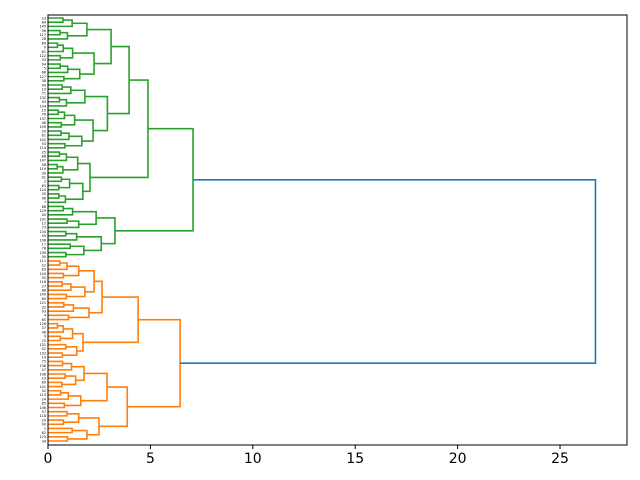 Image resolution: width=640 pixels, height=480 pixels. Describe the element at coordinates (43, 274) in the screenshot. I see `leaf-label: 144` at that location.